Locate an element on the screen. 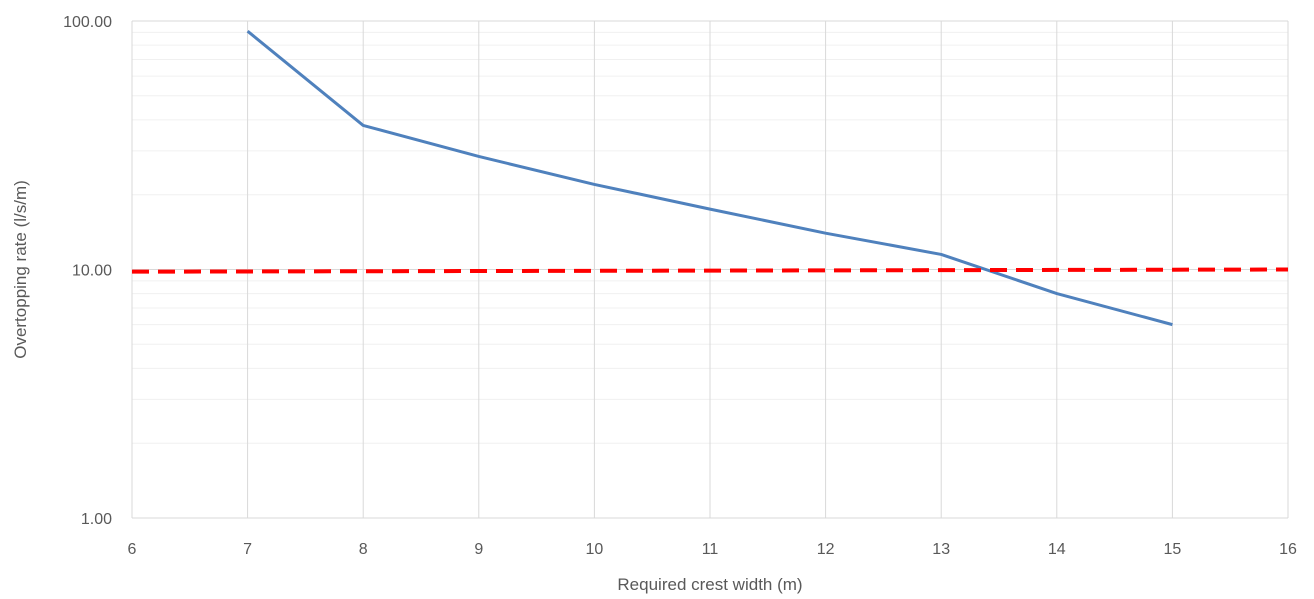 Image resolution: width=1314 pixels, height=599 pixels. x-tick-label: 13 is located at coordinates (941, 549).